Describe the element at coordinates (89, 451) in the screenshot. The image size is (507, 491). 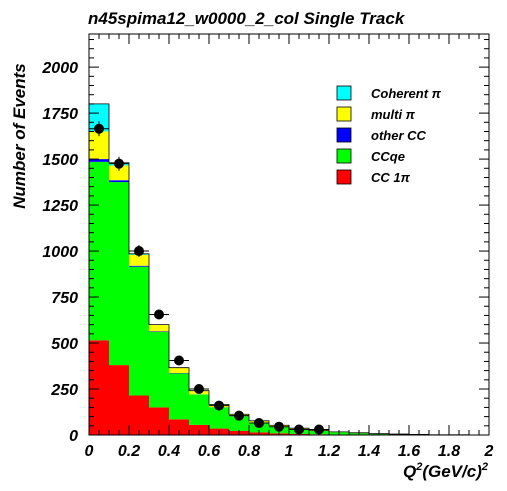
I see `x-tick-label: 0` at that location.